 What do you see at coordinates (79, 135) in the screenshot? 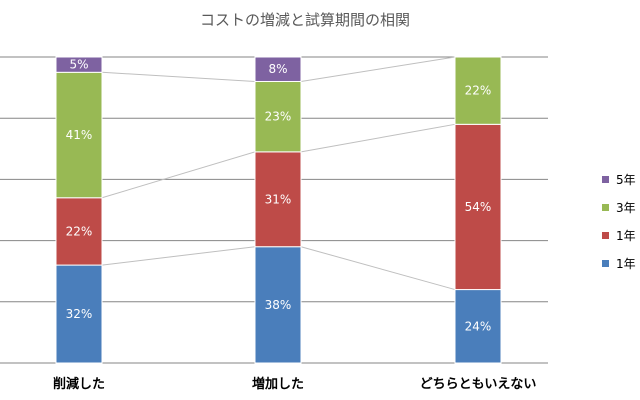
I see `data-label: 41%` at bounding box center [79, 135].